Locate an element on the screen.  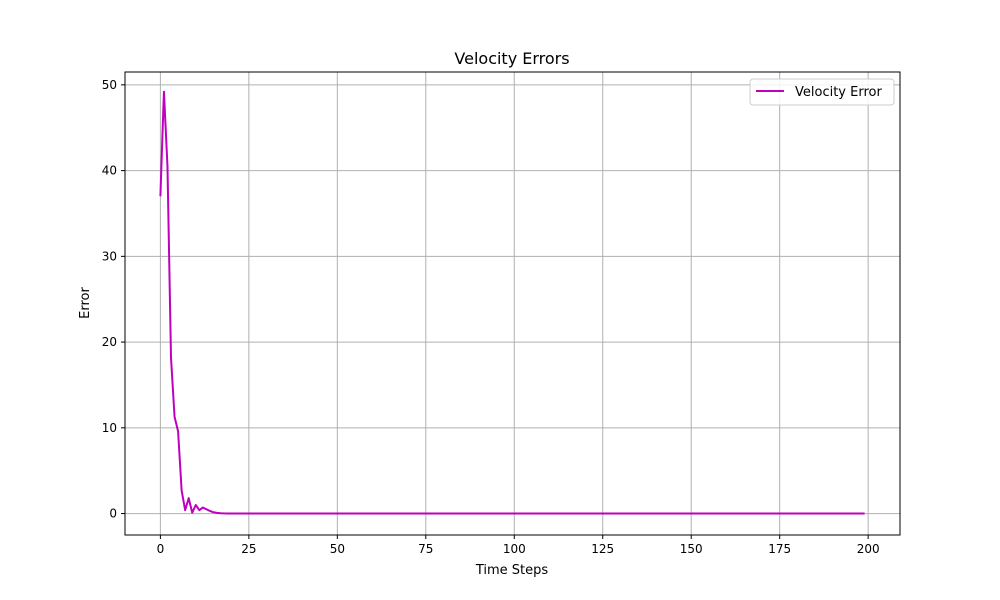
x-tick-label: 150 is located at coordinates (691, 549).